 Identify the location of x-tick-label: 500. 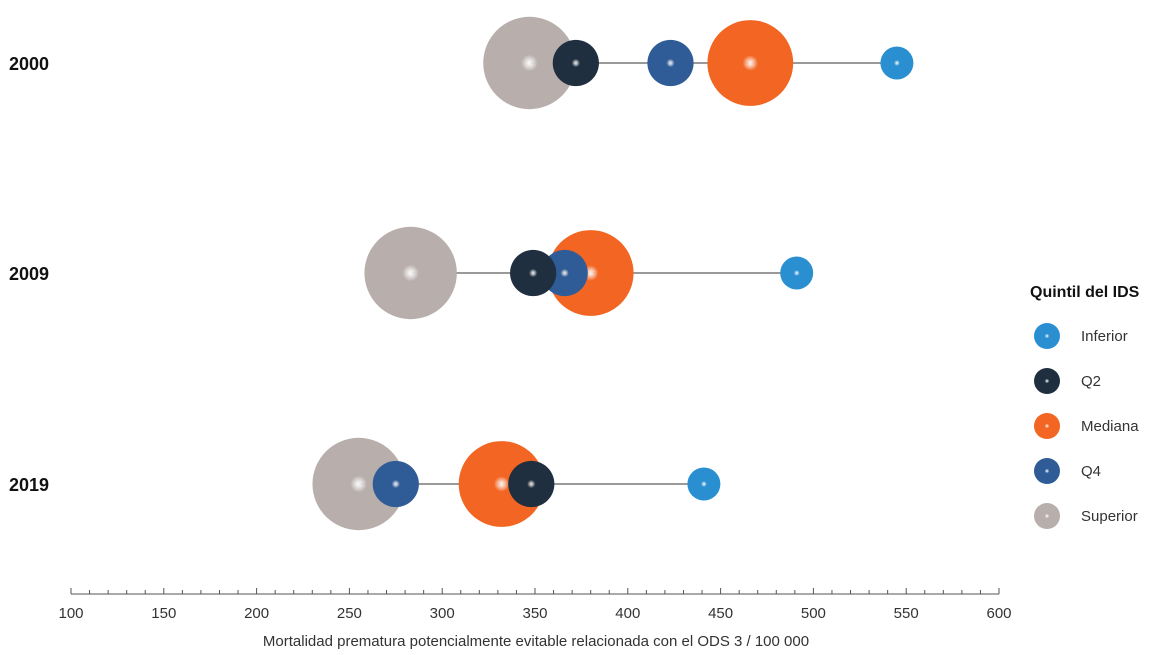
(813, 613).